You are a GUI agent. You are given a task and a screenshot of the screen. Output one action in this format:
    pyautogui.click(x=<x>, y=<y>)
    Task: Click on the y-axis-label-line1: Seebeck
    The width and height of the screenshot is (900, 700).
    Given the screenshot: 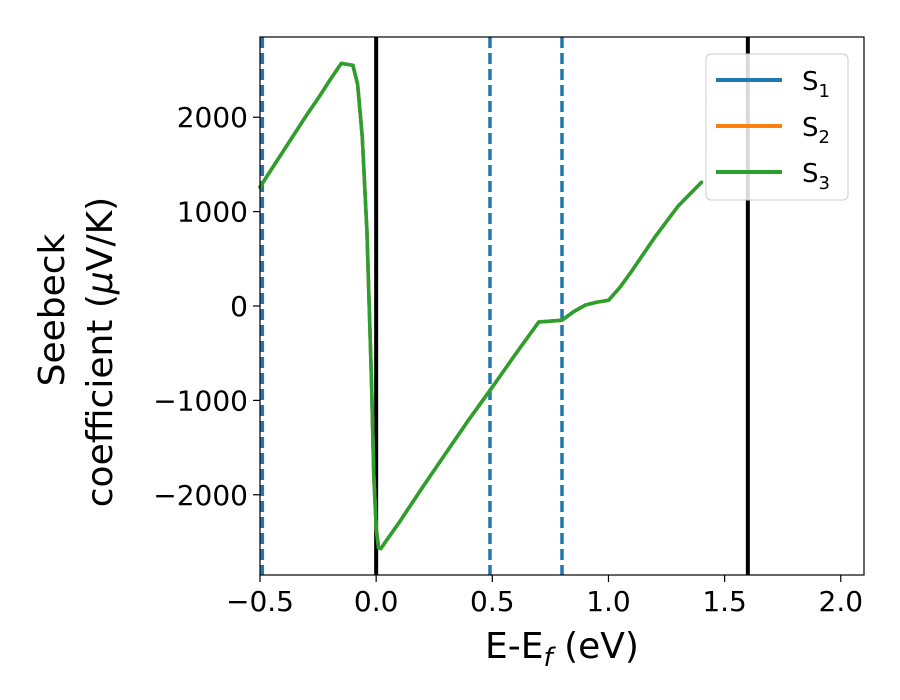 What is the action you would take?
    pyautogui.click(x=52, y=309)
    